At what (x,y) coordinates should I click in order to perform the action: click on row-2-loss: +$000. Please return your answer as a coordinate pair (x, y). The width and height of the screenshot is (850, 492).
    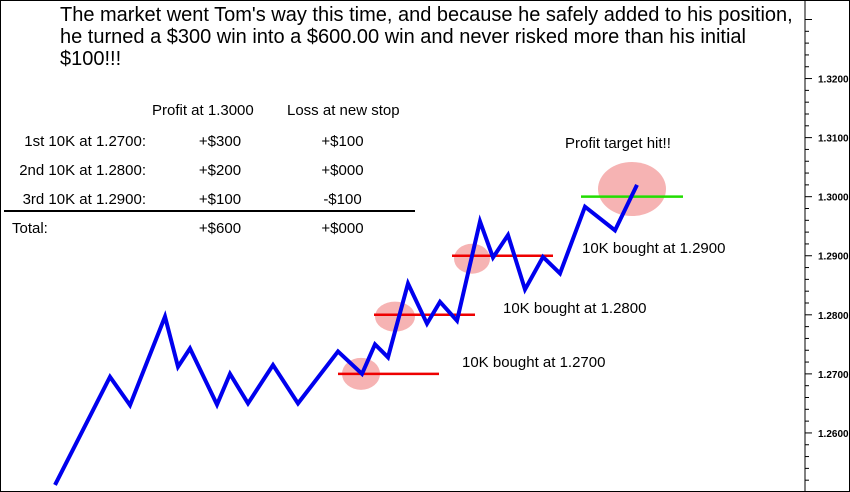
    Looking at the image, I should click on (342, 170).